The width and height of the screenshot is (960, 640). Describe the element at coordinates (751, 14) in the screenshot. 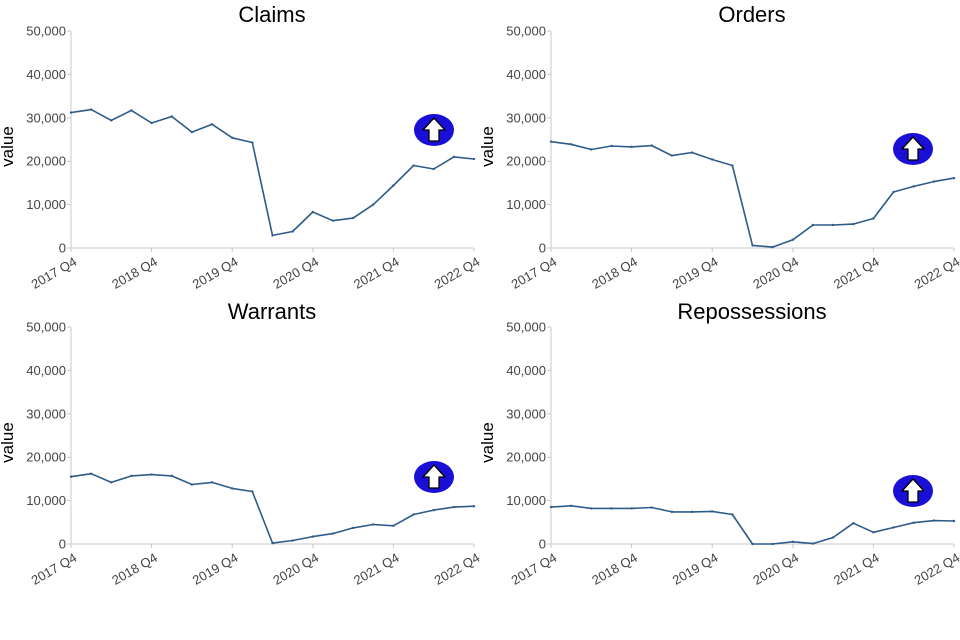

I see `panel-title: Orders` at that location.